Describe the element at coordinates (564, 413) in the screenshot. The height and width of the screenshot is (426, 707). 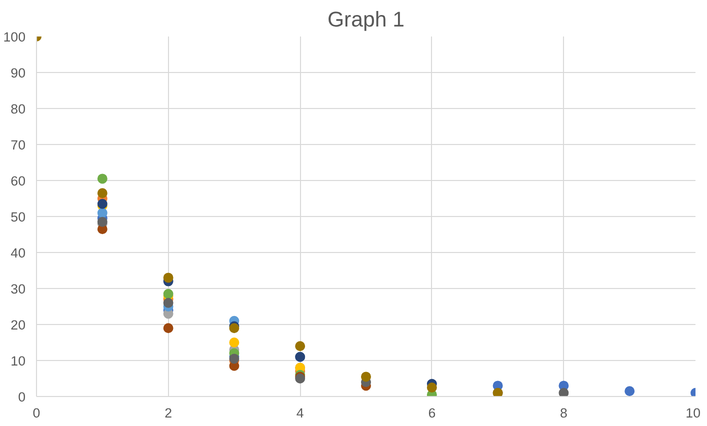
I see `x-tick-label: 8` at that location.